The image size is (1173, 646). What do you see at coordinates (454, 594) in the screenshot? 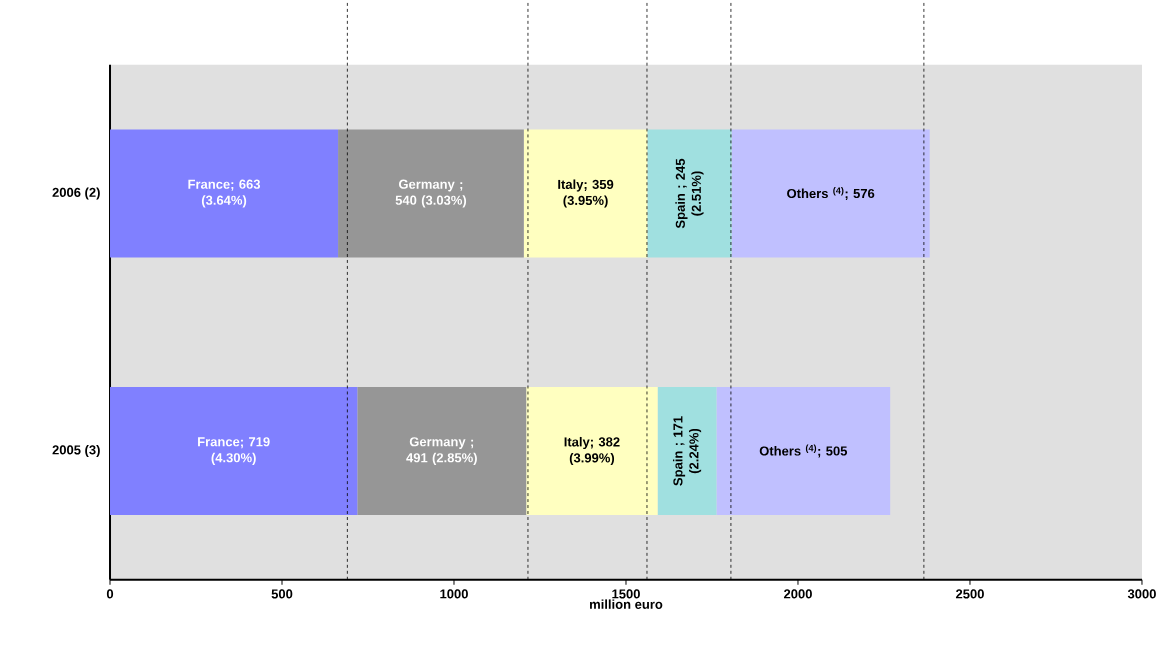
I see `x-tick-label: 1000` at bounding box center [454, 594].